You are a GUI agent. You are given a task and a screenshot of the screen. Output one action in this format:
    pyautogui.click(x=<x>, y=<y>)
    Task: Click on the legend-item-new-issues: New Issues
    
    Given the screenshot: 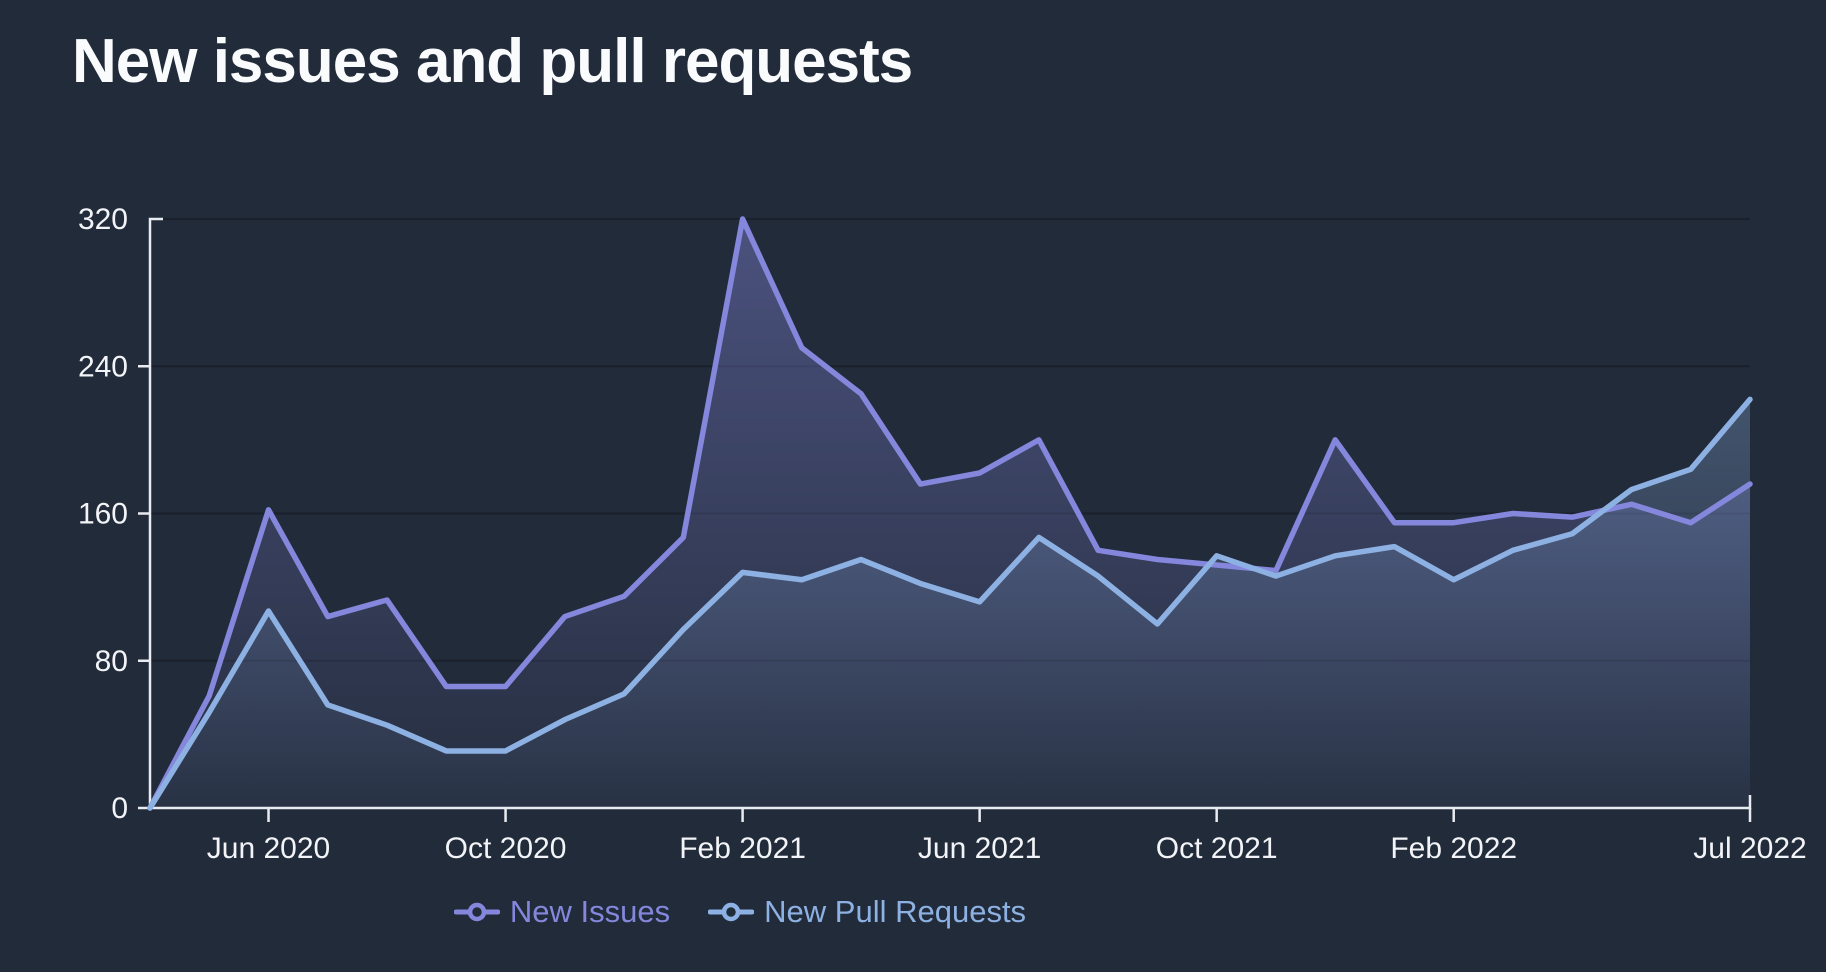 What is the action you would take?
    pyautogui.click(x=562, y=912)
    